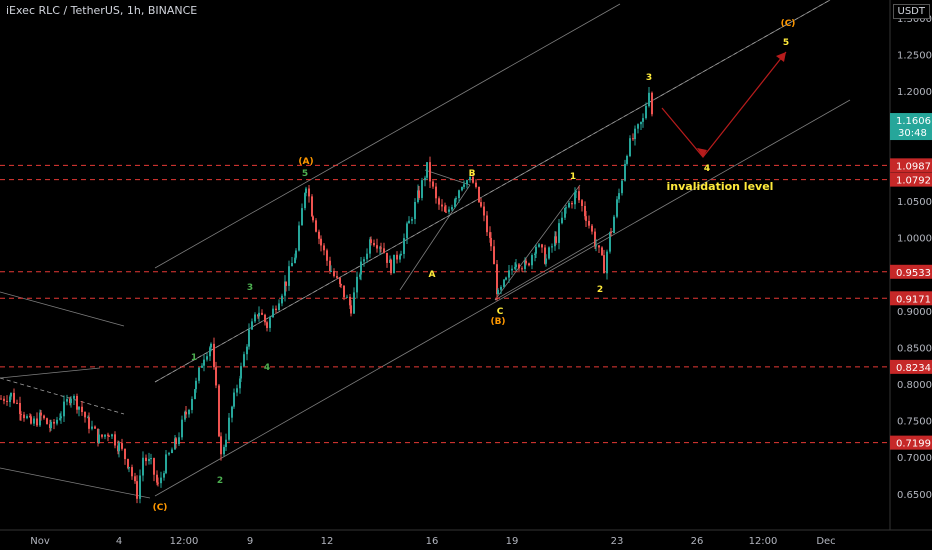 The height and width of the screenshot is (550, 932). I want to click on wave-label: invalidation level, so click(720, 186).